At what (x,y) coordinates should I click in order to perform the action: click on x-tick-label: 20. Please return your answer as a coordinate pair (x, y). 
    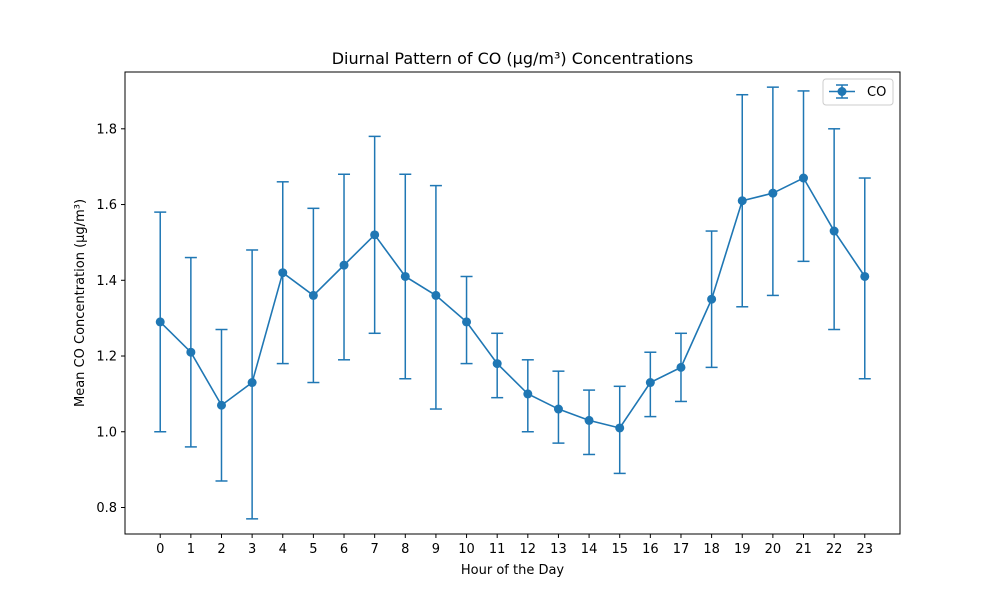
    Looking at the image, I should click on (773, 549).